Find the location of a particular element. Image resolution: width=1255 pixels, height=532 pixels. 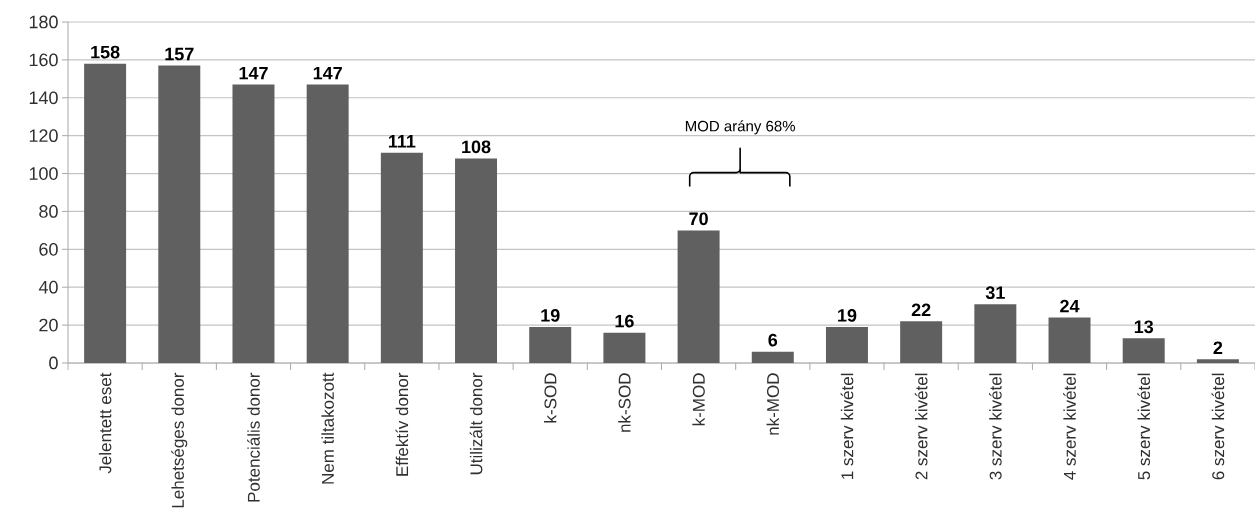

x-tick-label: nk-MOD is located at coordinates (773, 404).